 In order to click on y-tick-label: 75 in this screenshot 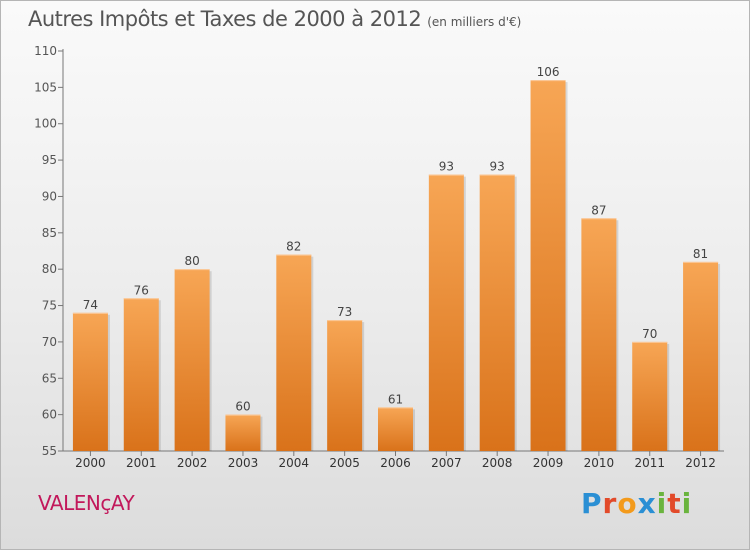, I will do `click(49, 306)`.